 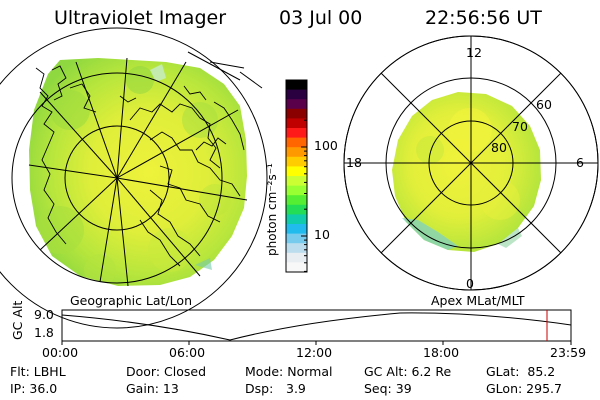 What do you see at coordinates (483, 18) in the screenshot?
I see `observation-time: 22:56:56 UT` at bounding box center [483, 18].